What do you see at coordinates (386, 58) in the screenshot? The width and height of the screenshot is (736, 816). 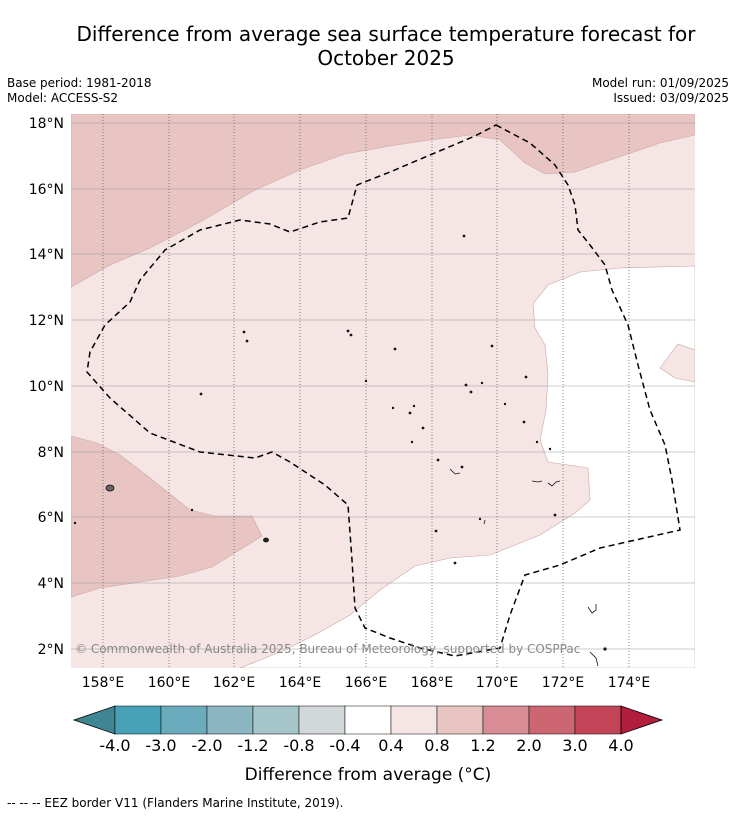 I see `map-title-line2: October 2025` at bounding box center [386, 58].